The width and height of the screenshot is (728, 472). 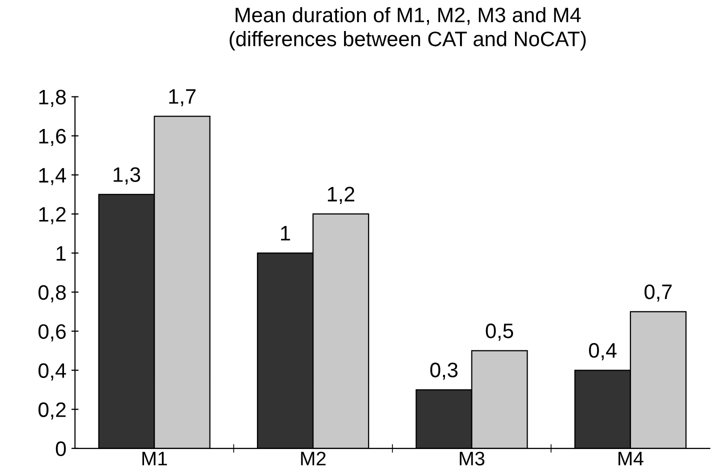 What do you see at coordinates (313, 459) in the screenshot?
I see `x-tick-label: M2` at bounding box center [313, 459].